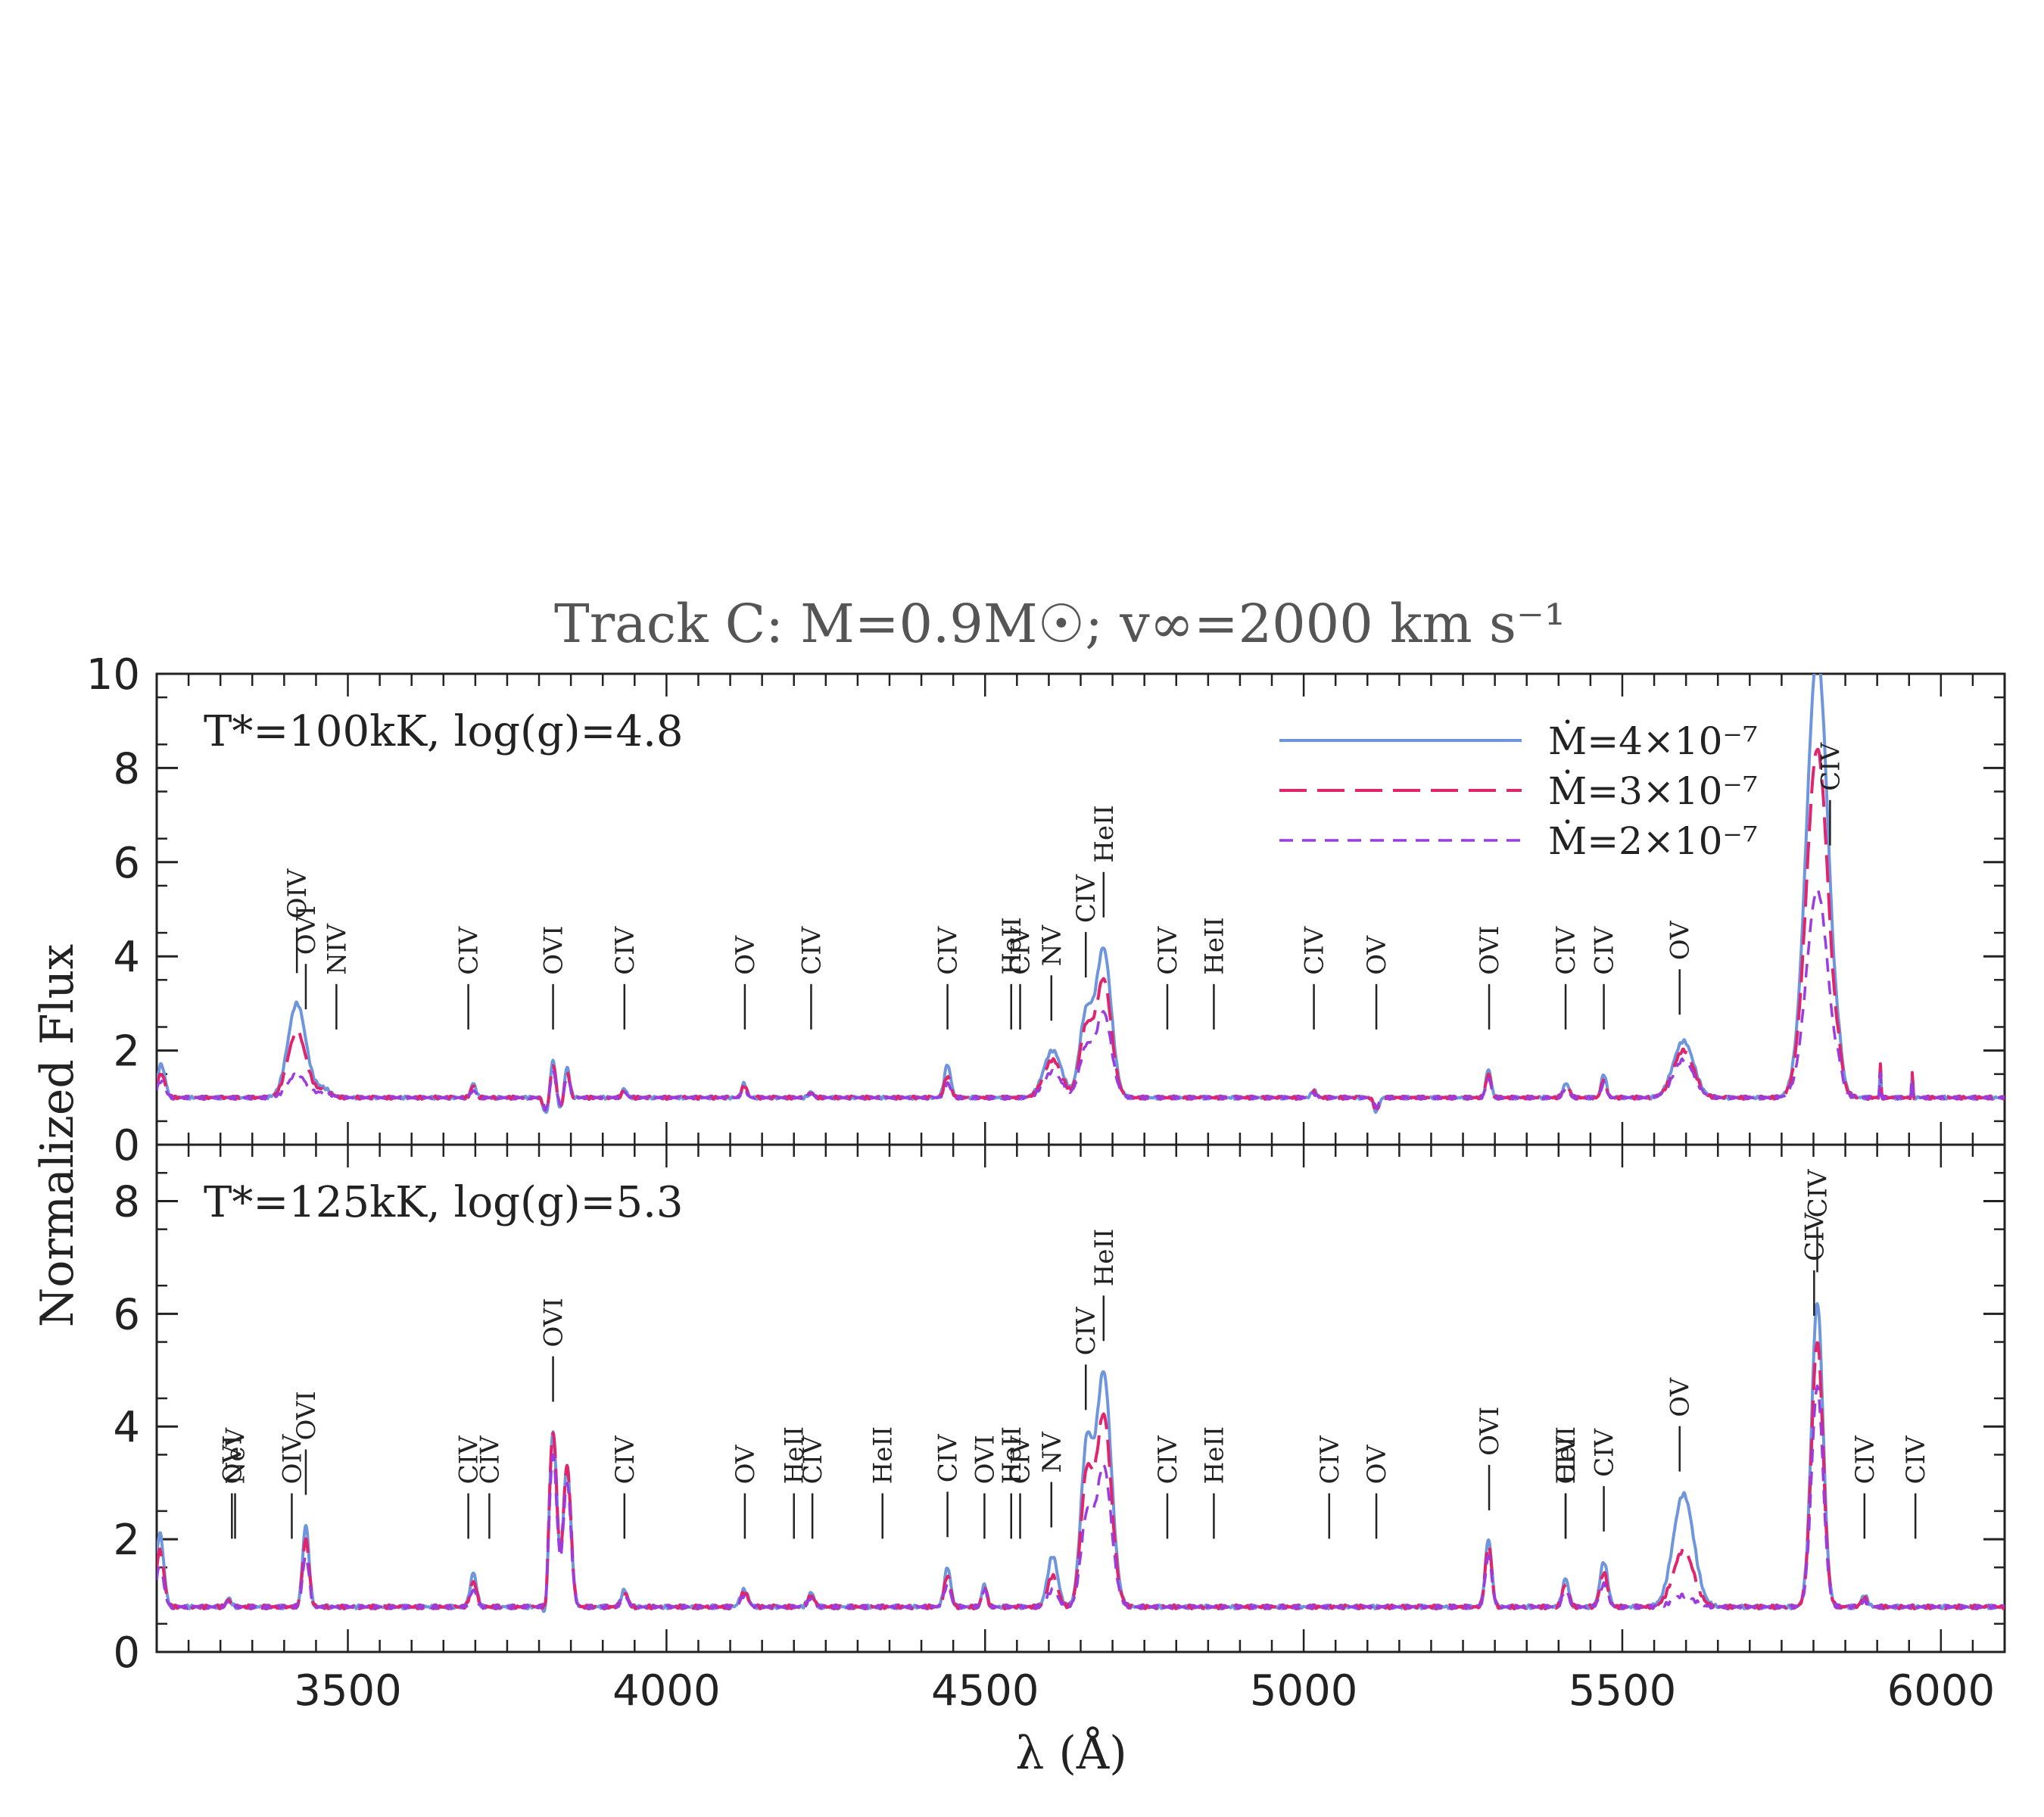 This screenshot has height=1817, width=2044. What do you see at coordinates (57, 1135) in the screenshot?
I see `y-axis-title: Normalized Flux` at bounding box center [57, 1135].